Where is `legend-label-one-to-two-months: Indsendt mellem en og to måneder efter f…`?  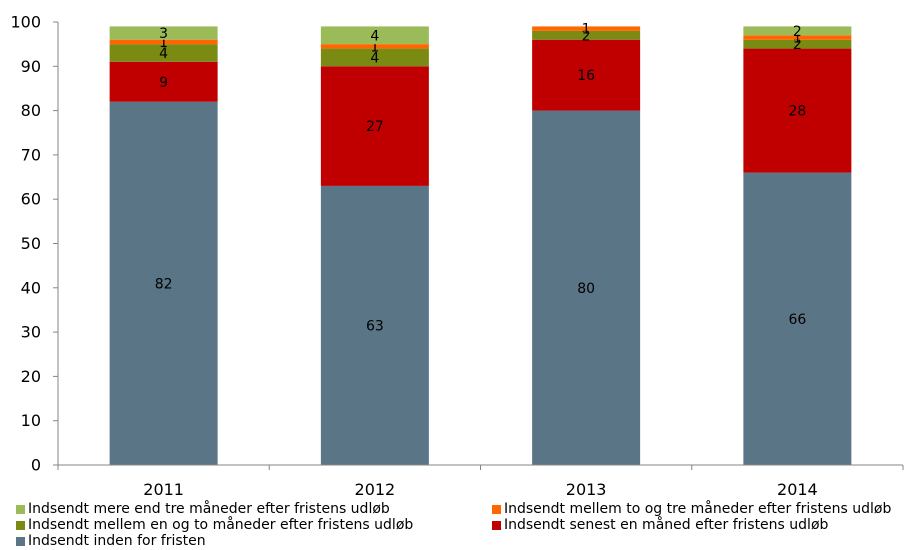
legend-label-one-to-two-months: Indsendt mellem en og to måneder efter f… is located at coordinates (221, 525).